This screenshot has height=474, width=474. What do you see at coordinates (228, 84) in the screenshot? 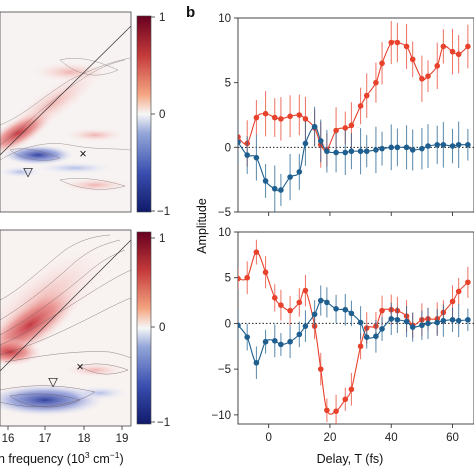
I see `plot-top-ytick-1: 5` at bounding box center [228, 84].